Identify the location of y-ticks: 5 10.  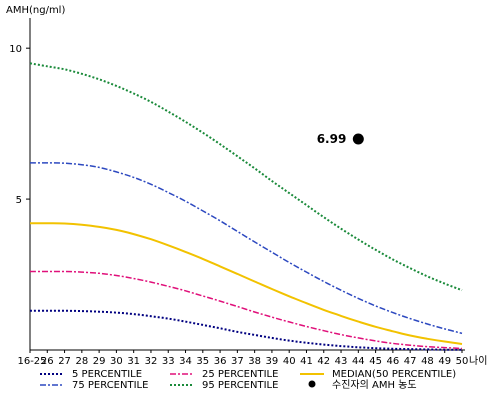
(19, 125).